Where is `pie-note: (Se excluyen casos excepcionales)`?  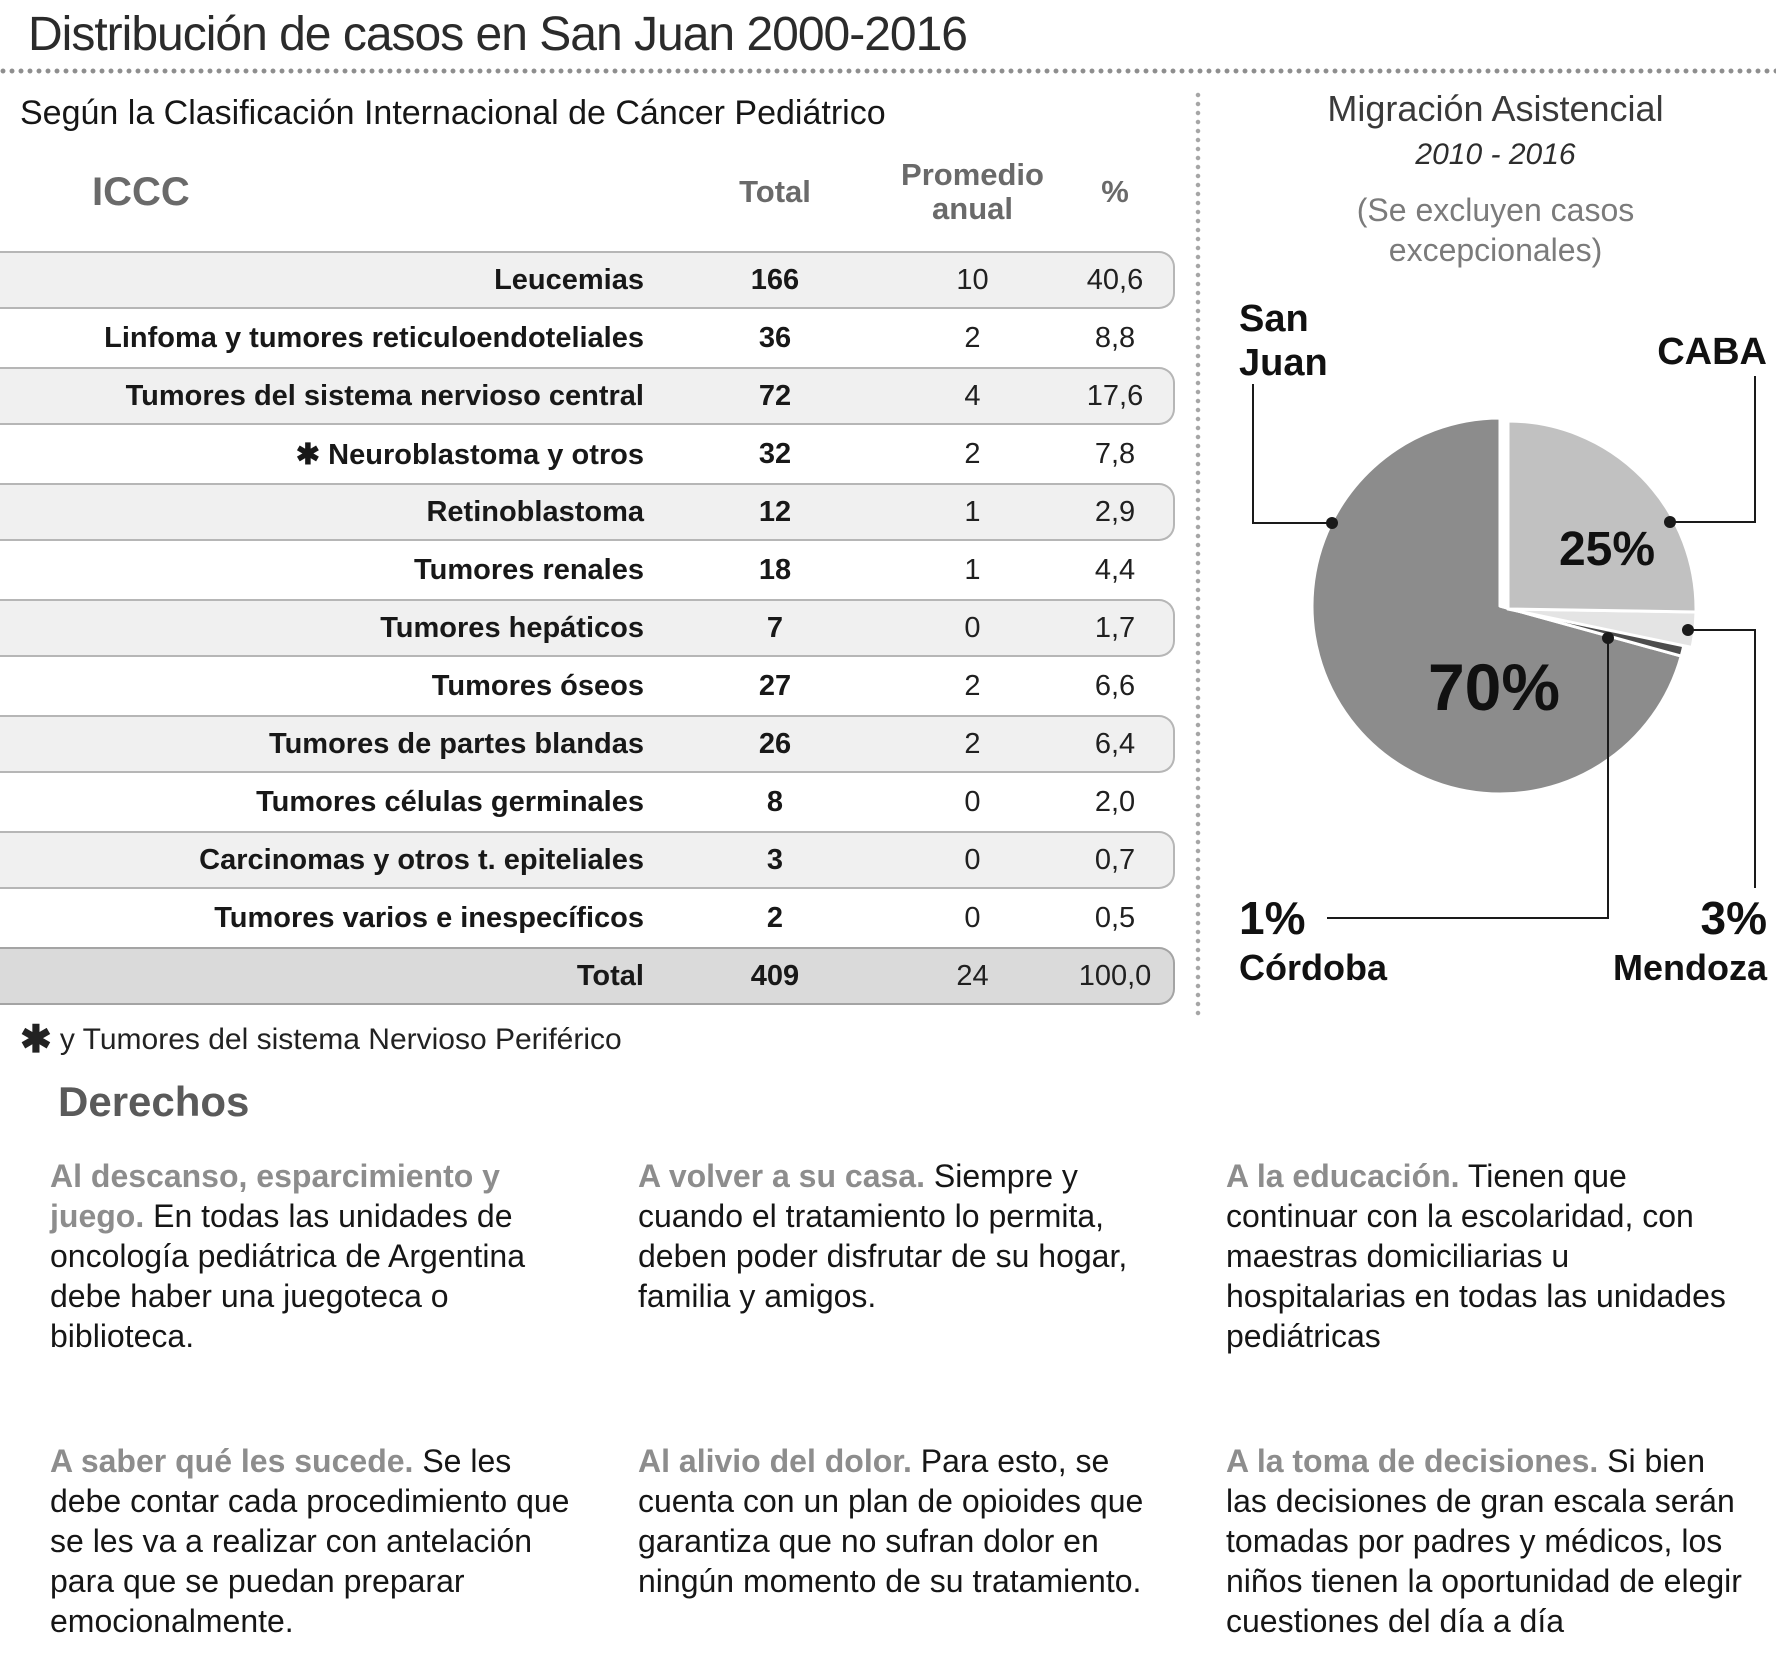 pie-note: (Se excluyen casos excepcionales) is located at coordinates (1495, 230).